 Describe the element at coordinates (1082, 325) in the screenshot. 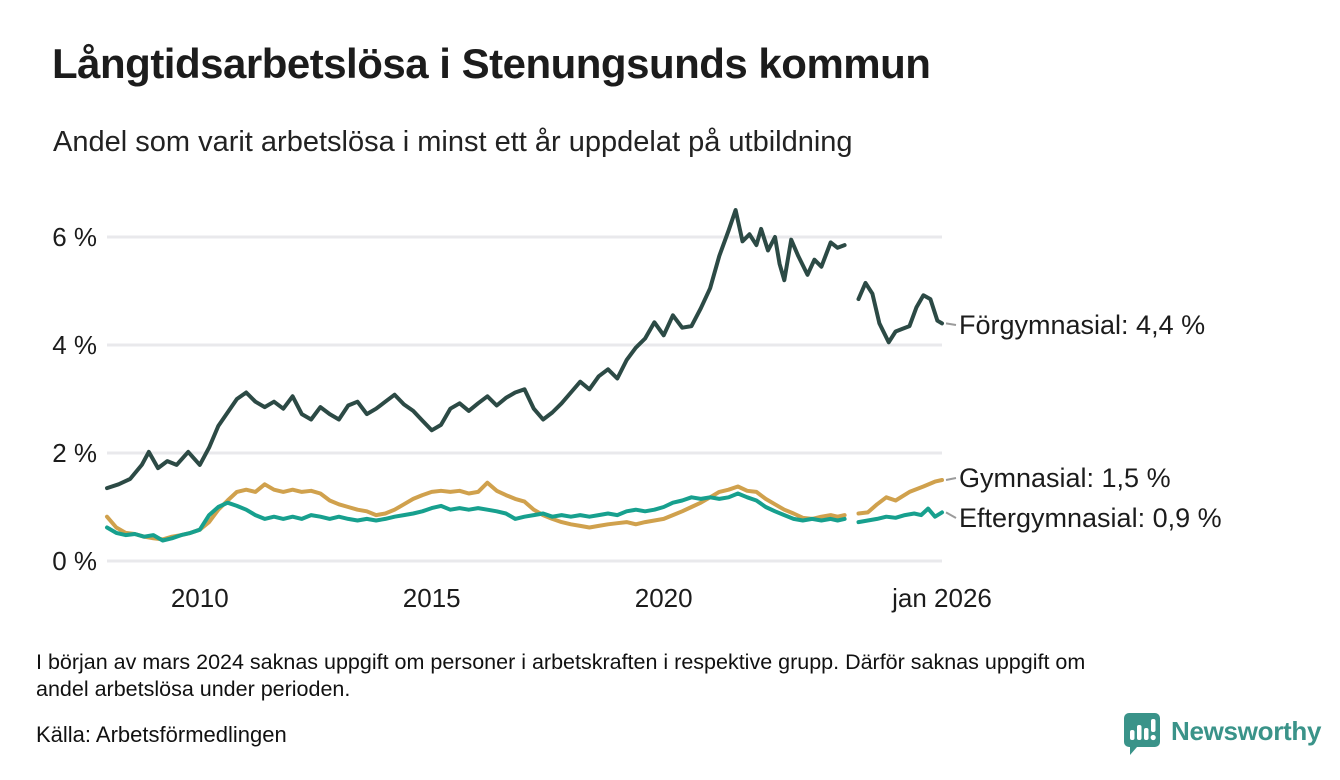

I see `series-label-forgymnasial: Förgymnasial: 4,4 %` at that location.